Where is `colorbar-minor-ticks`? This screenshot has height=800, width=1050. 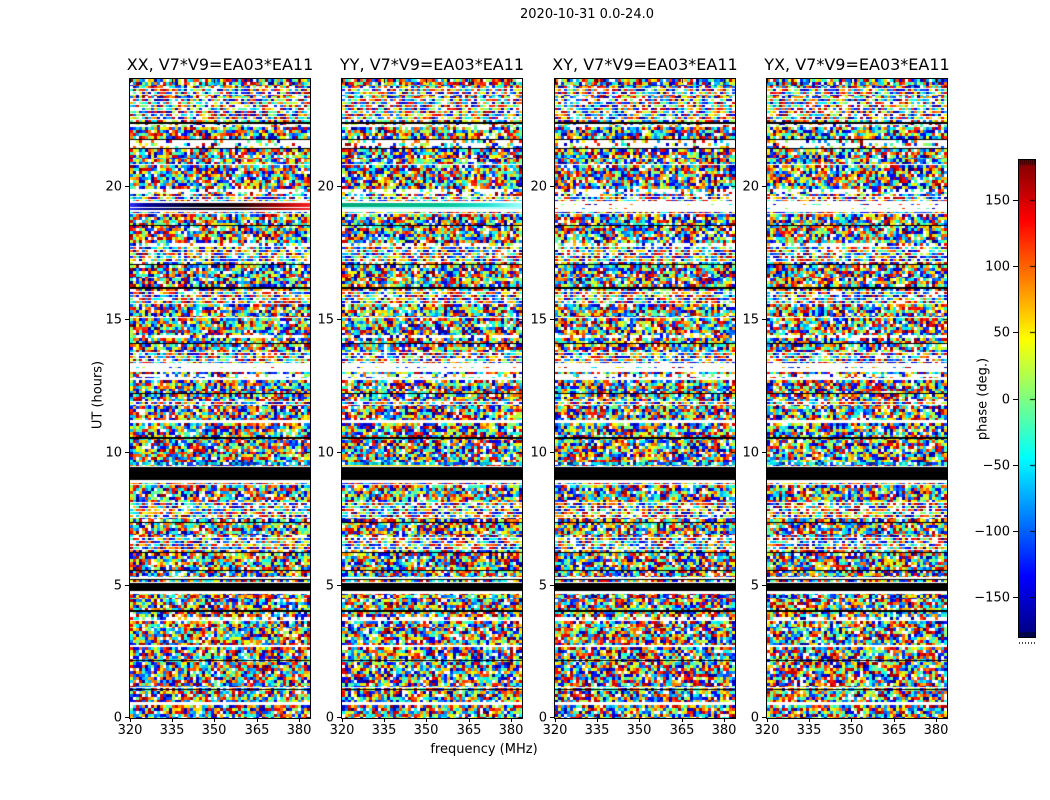
colorbar-minor-ticks is located at coordinates (1027, 643).